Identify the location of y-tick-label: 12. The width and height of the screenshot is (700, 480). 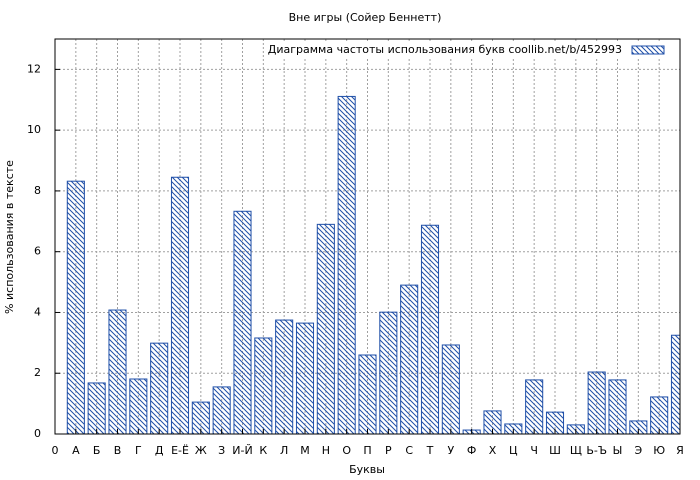
(34, 68).